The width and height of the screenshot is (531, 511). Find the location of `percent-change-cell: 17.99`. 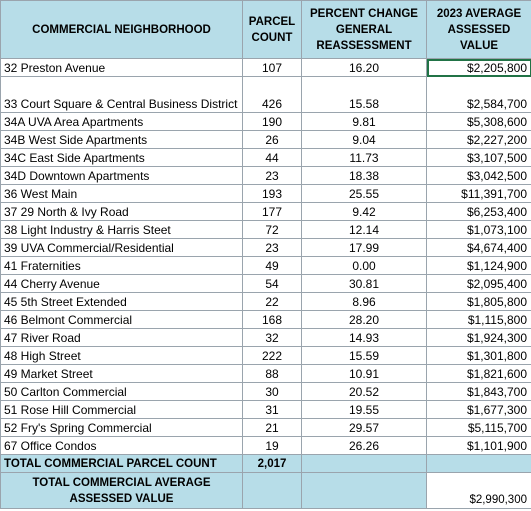

percent-change-cell: 17.99 is located at coordinates (364, 247).